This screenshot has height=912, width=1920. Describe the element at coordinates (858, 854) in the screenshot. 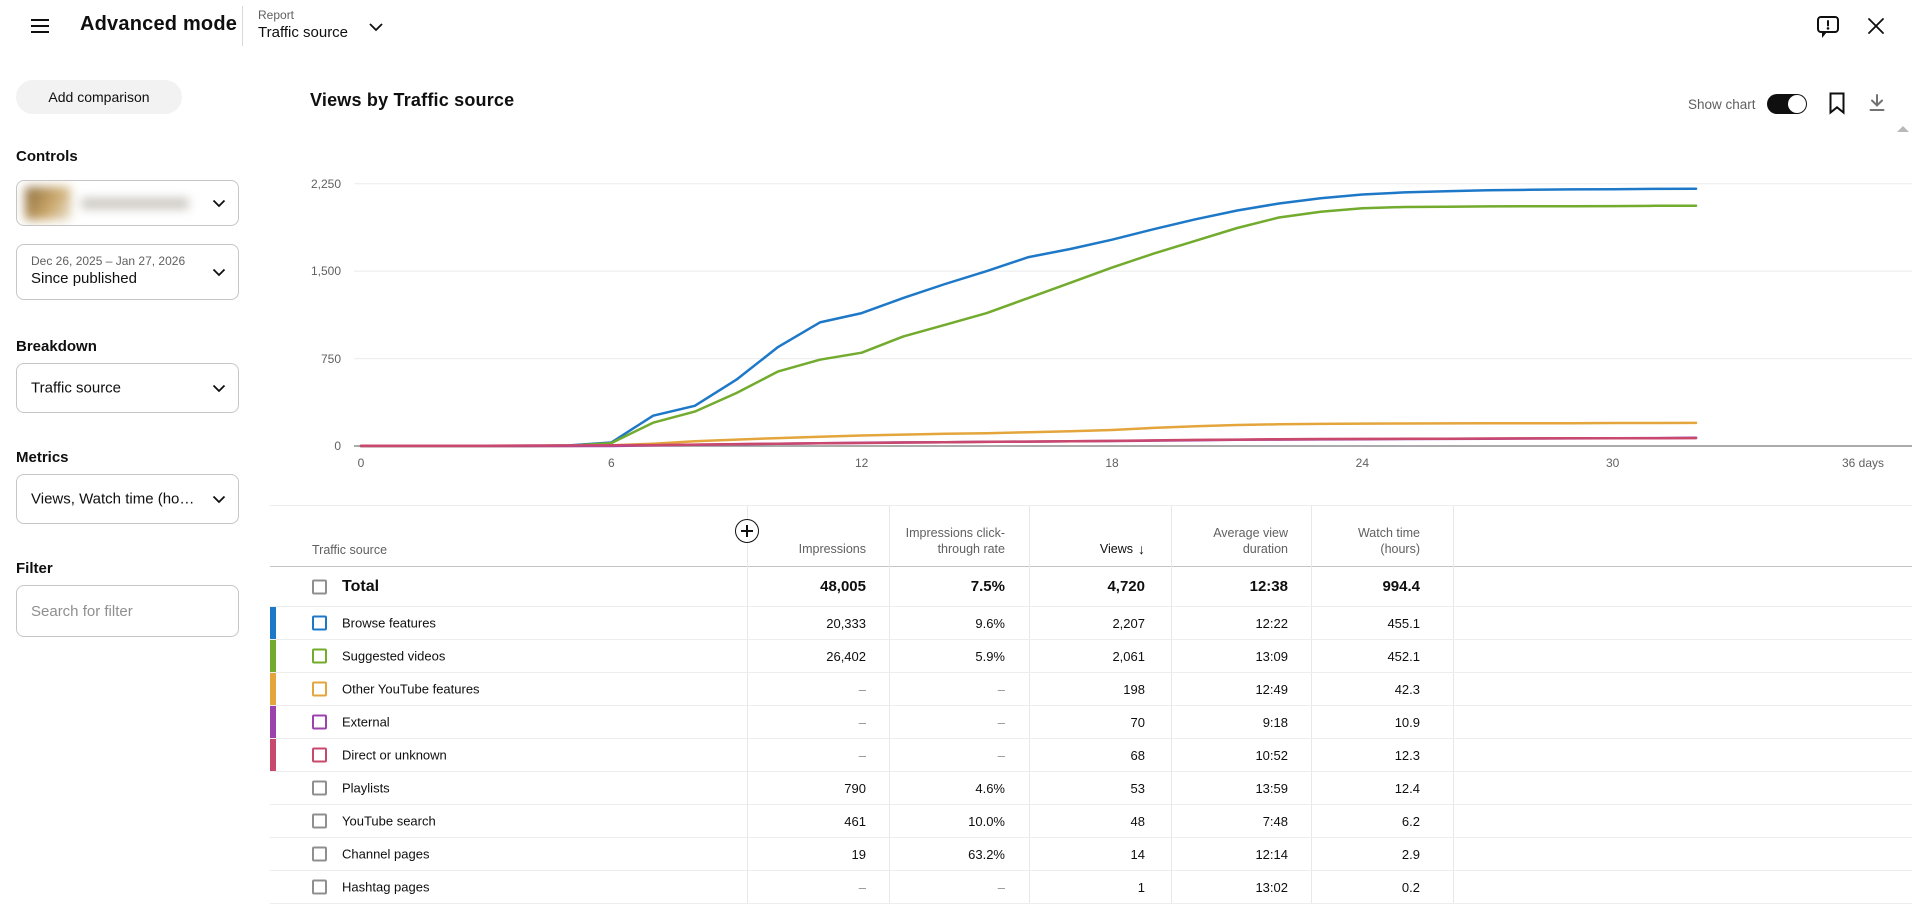

I see `cell-impressions: 19` at that location.